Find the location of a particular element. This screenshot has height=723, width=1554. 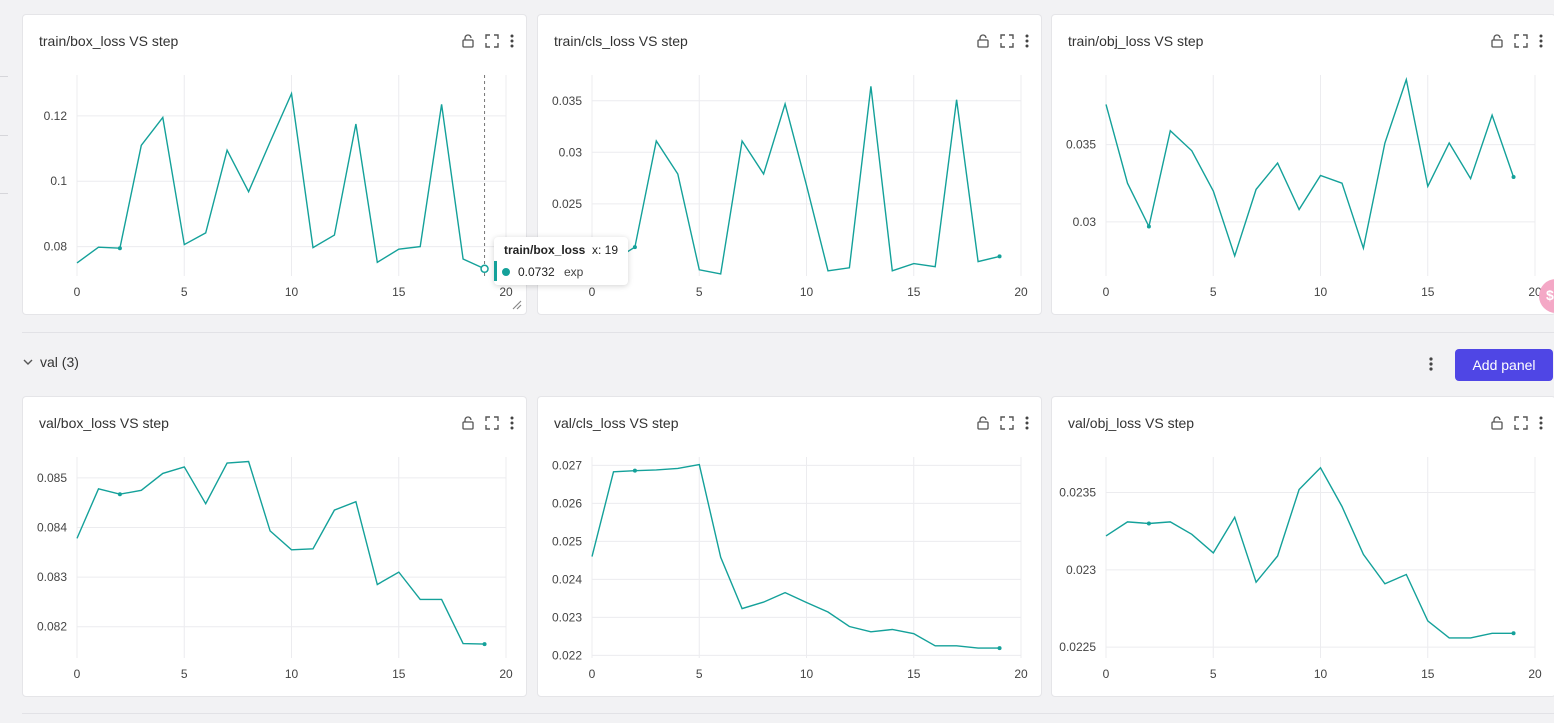

tooltip-accent-bar is located at coordinates (495, 271).